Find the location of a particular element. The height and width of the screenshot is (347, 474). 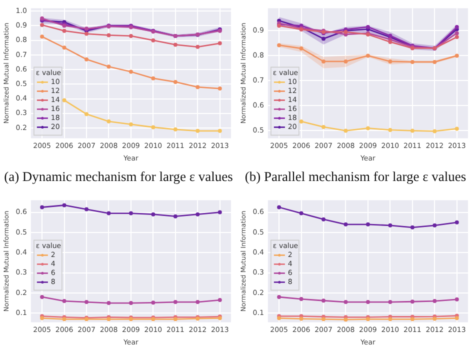

text: (b) Parallel mechanism for large ε values is located at coordinates (356, 177).